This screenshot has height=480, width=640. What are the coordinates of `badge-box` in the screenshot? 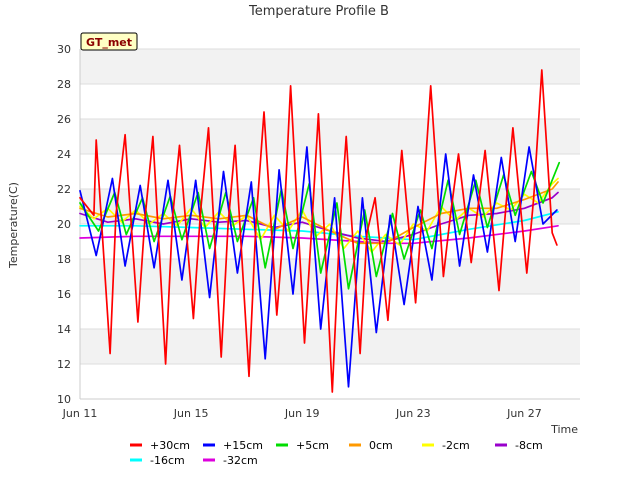 It's located at (109, 41).